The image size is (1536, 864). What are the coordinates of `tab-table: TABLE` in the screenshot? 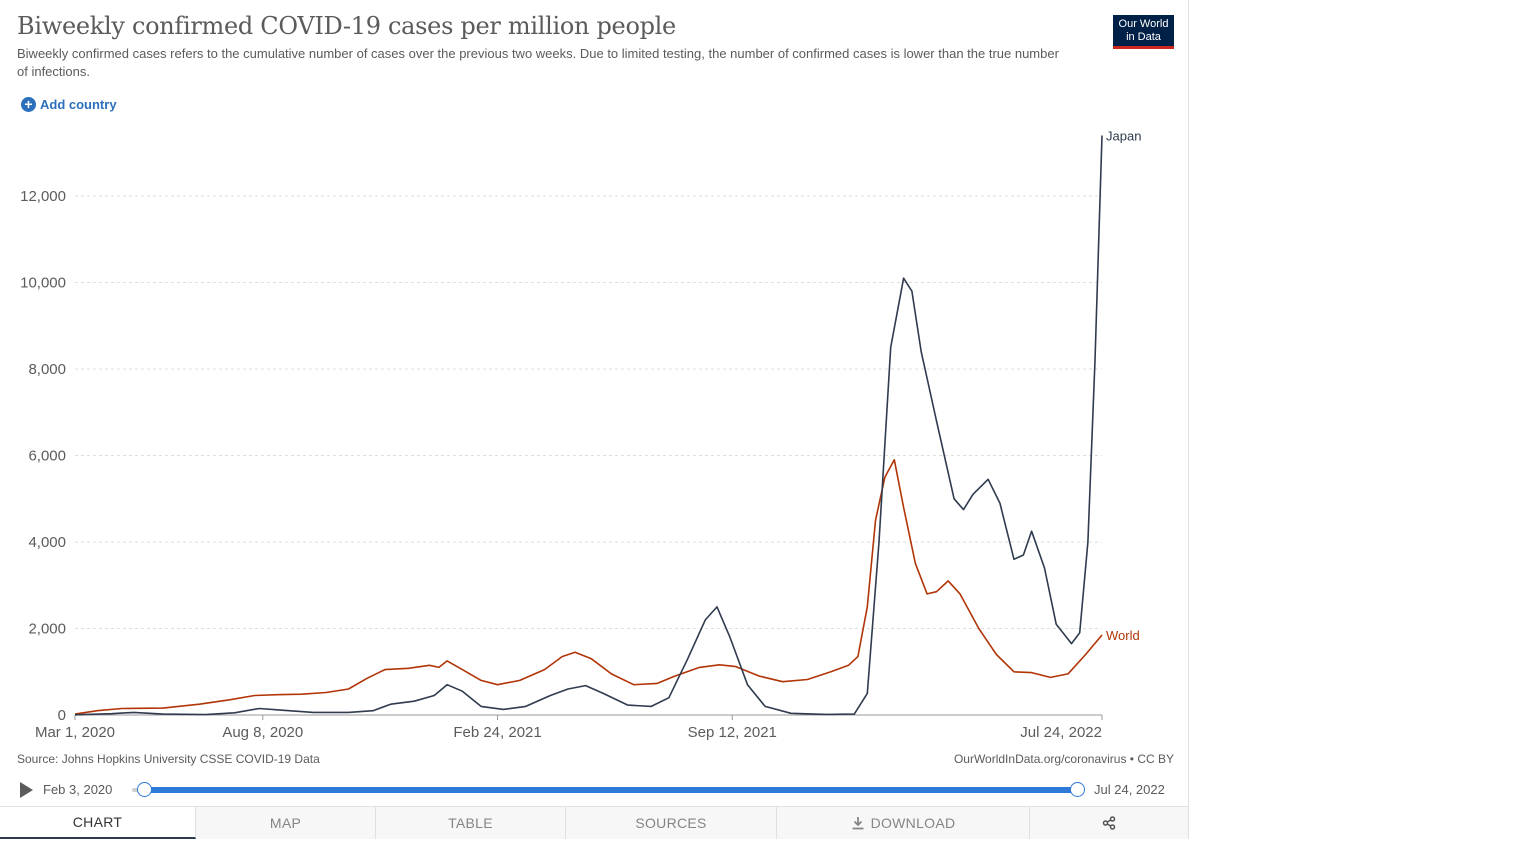 It's located at (471, 823).